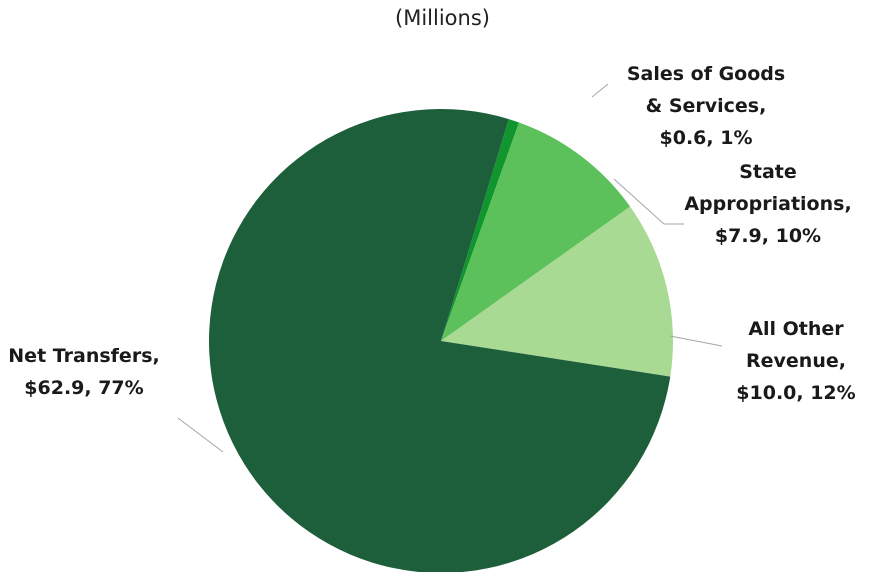 Image resolution: width=885 pixels, height=572 pixels. What do you see at coordinates (796, 329) in the screenshot?
I see `slice-label-line: All Other` at bounding box center [796, 329].